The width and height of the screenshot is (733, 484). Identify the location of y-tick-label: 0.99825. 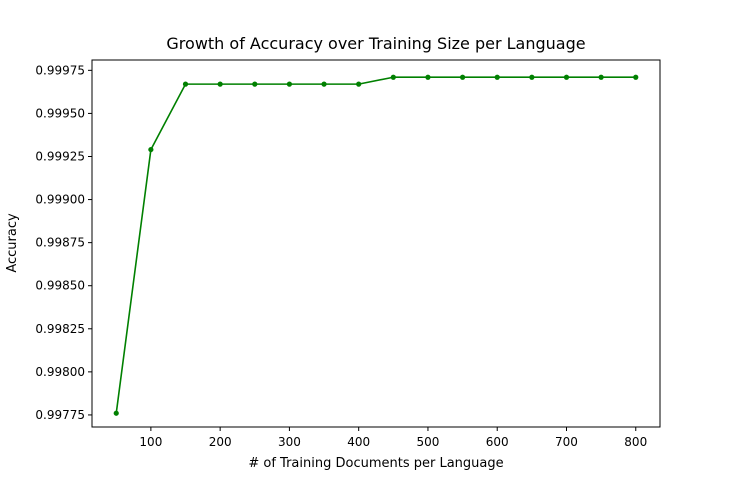
(60, 329).